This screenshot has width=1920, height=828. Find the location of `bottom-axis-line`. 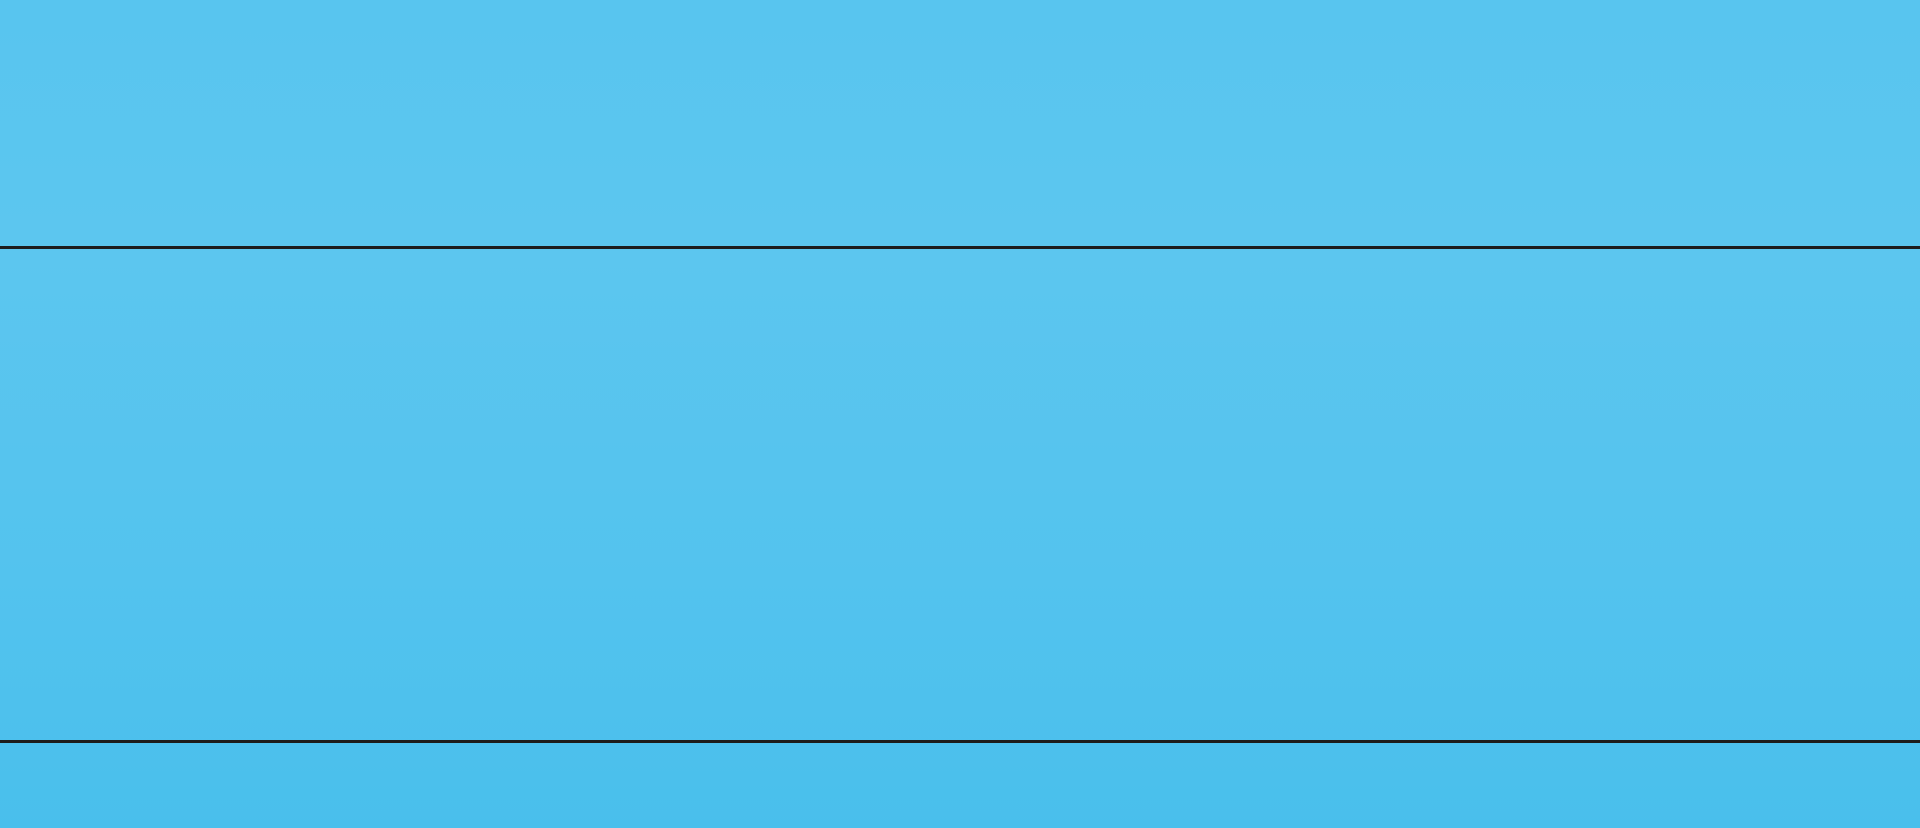

bottom-axis-line is located at coordinates (960, 741).